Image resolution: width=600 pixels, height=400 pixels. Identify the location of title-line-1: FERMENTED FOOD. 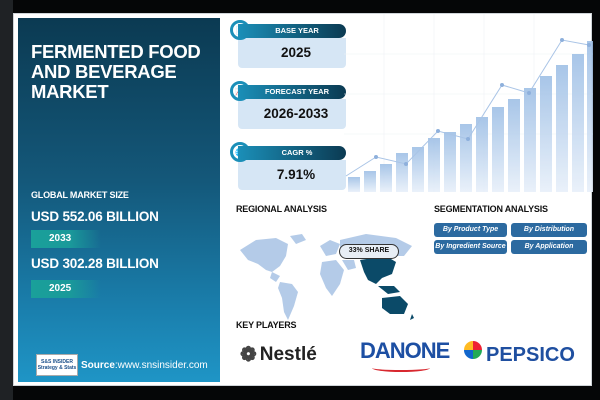
(116, 51).